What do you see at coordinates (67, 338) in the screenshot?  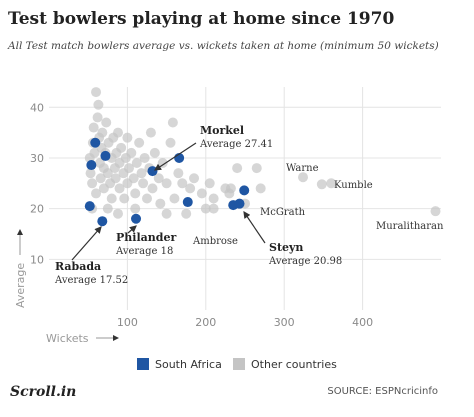 I see `x-axis-title: Wickets` at bounding box center [67, 338].